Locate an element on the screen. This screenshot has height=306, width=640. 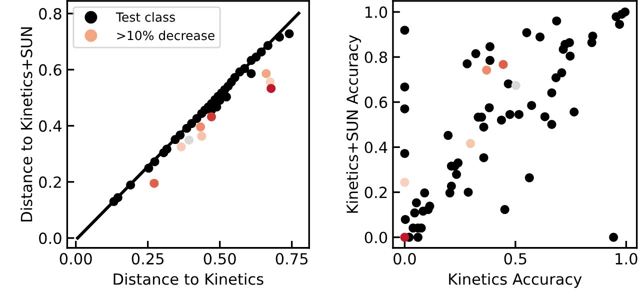
x-tick-label: 0.0 is located at coordinates (405, 258).